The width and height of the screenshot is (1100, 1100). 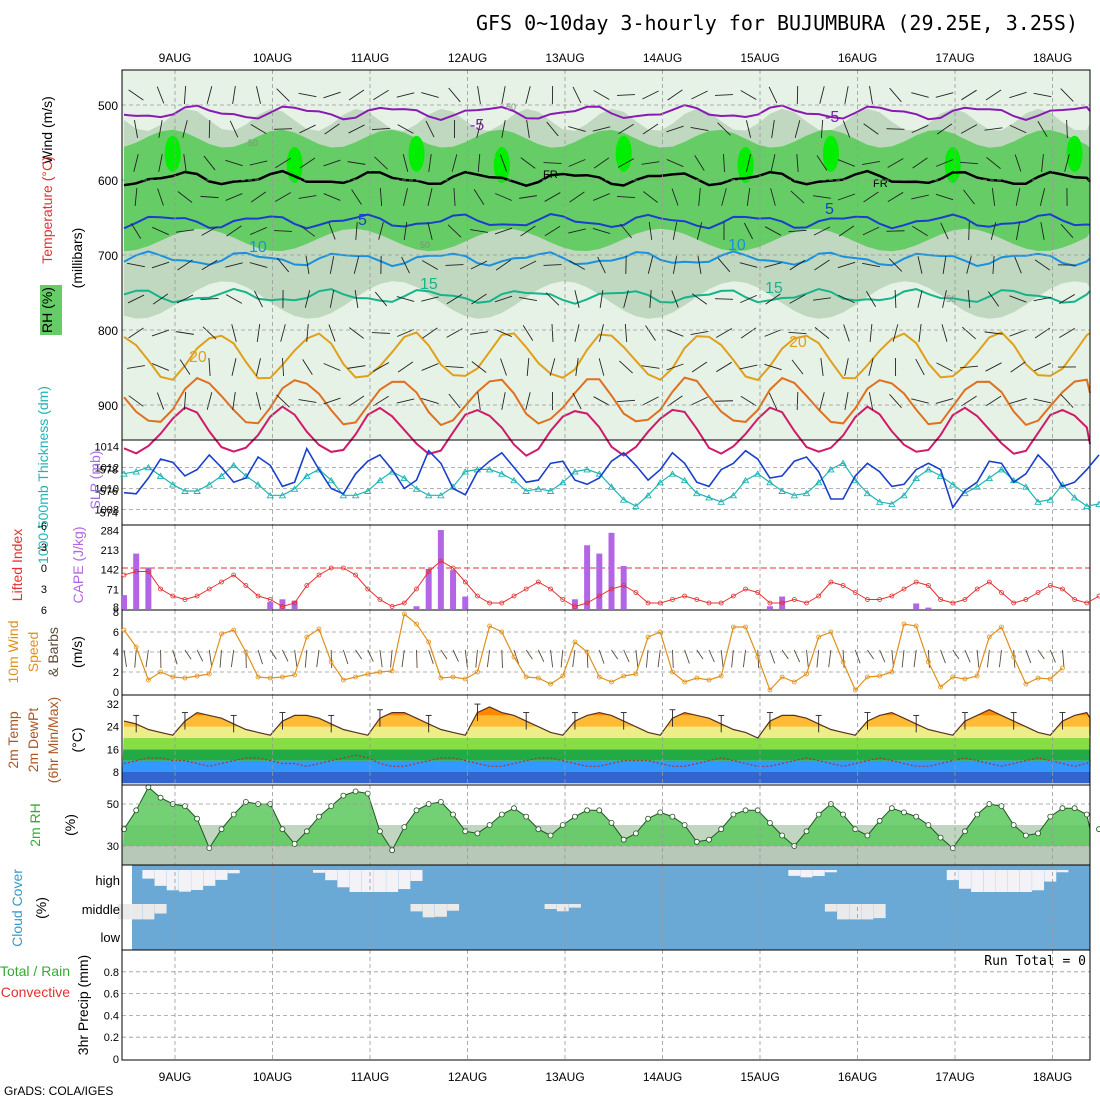 What do you see at coordinates (33, 652) in the screenshot?
I see `axis-label-speed: Speed` at bounding box center [33, 652].